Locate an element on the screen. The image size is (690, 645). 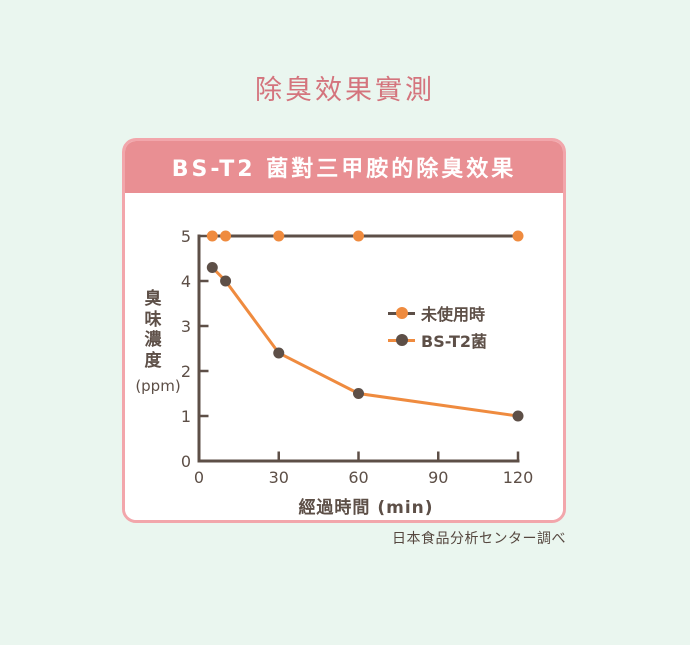
svg-text: 4 is located at coordinates (186, 281).